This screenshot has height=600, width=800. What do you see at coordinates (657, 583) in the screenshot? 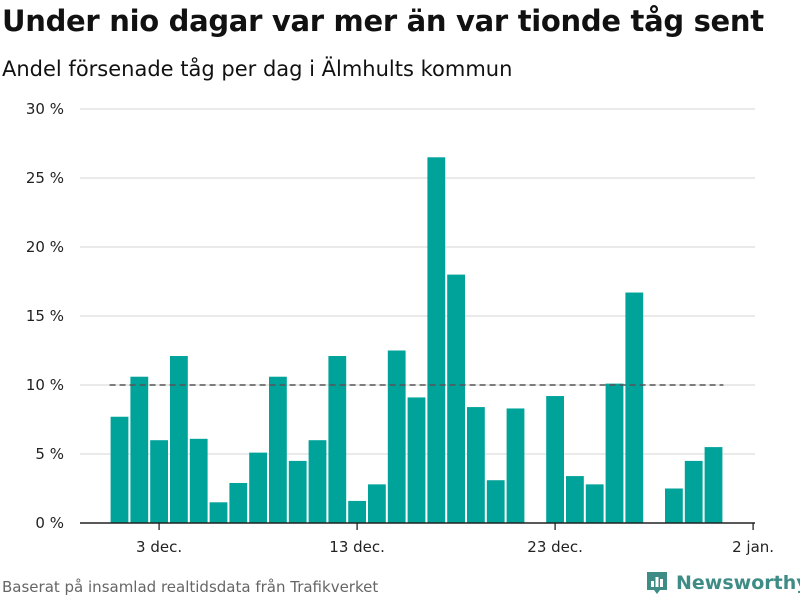
I see `bar-chart-logo-icon` at bounding box center [657, 583].